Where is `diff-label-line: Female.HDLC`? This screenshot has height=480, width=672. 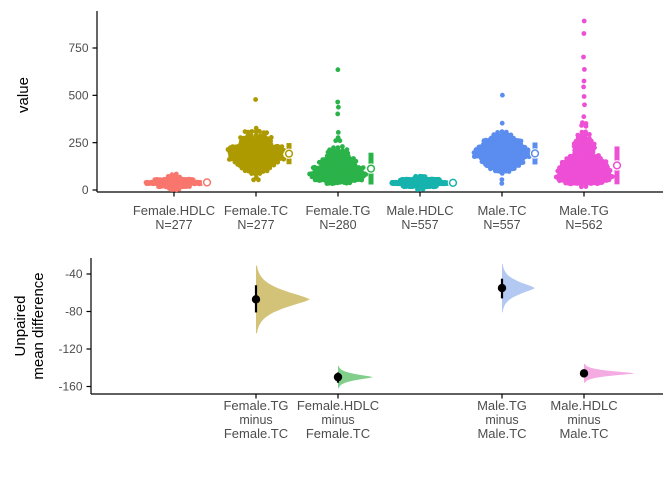 diff-label-line: Female.HDLC is located at coordinates (338, 405).